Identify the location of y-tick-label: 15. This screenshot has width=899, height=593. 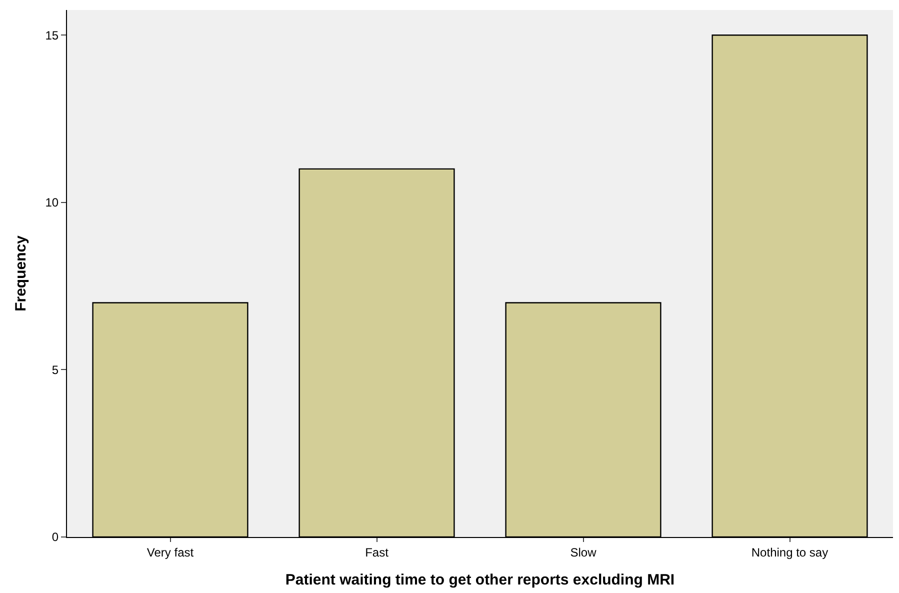
(52, 35).